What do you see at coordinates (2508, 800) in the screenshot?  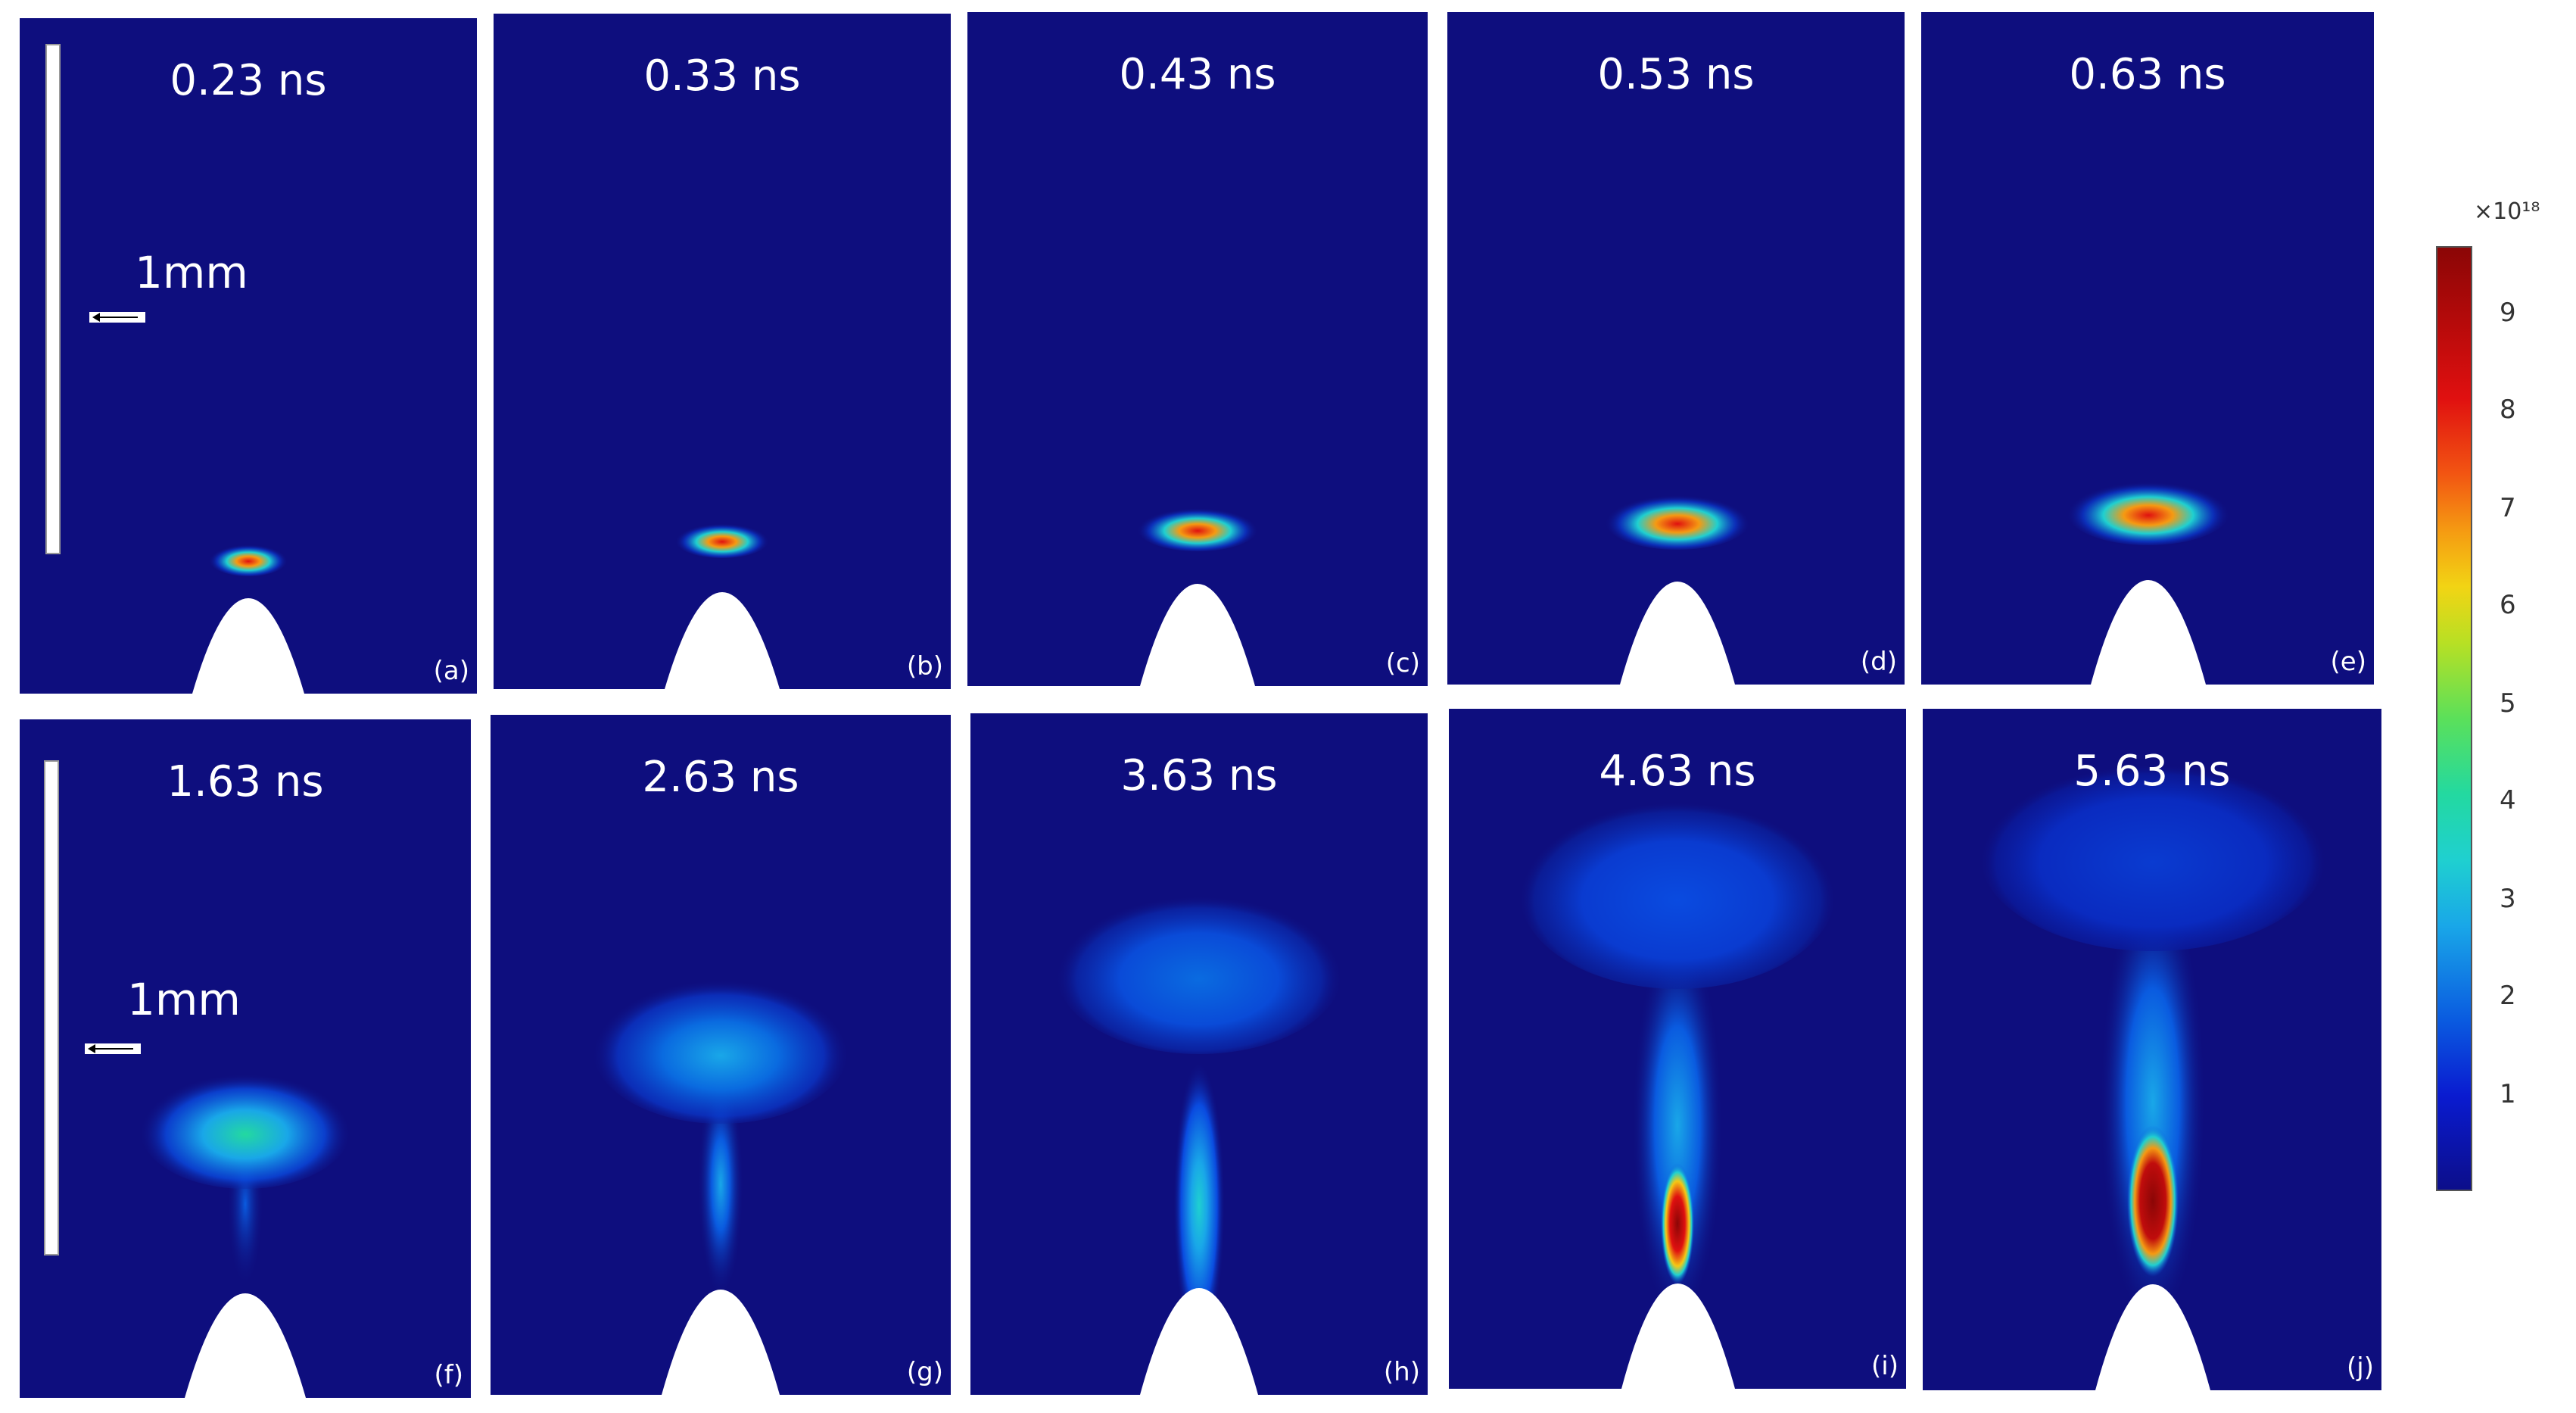 I see `colorbar-tick: 4` at bounding box center [2508, 800].